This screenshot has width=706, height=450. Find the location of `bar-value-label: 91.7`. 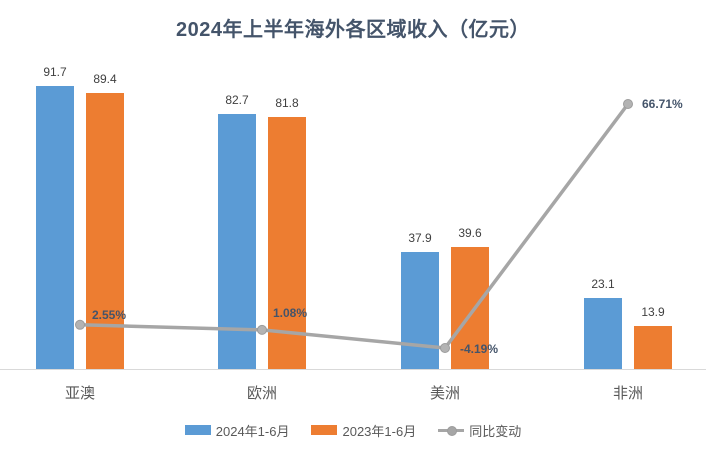

bar-value-label: 91.7 is located at coordinates (55, 72).